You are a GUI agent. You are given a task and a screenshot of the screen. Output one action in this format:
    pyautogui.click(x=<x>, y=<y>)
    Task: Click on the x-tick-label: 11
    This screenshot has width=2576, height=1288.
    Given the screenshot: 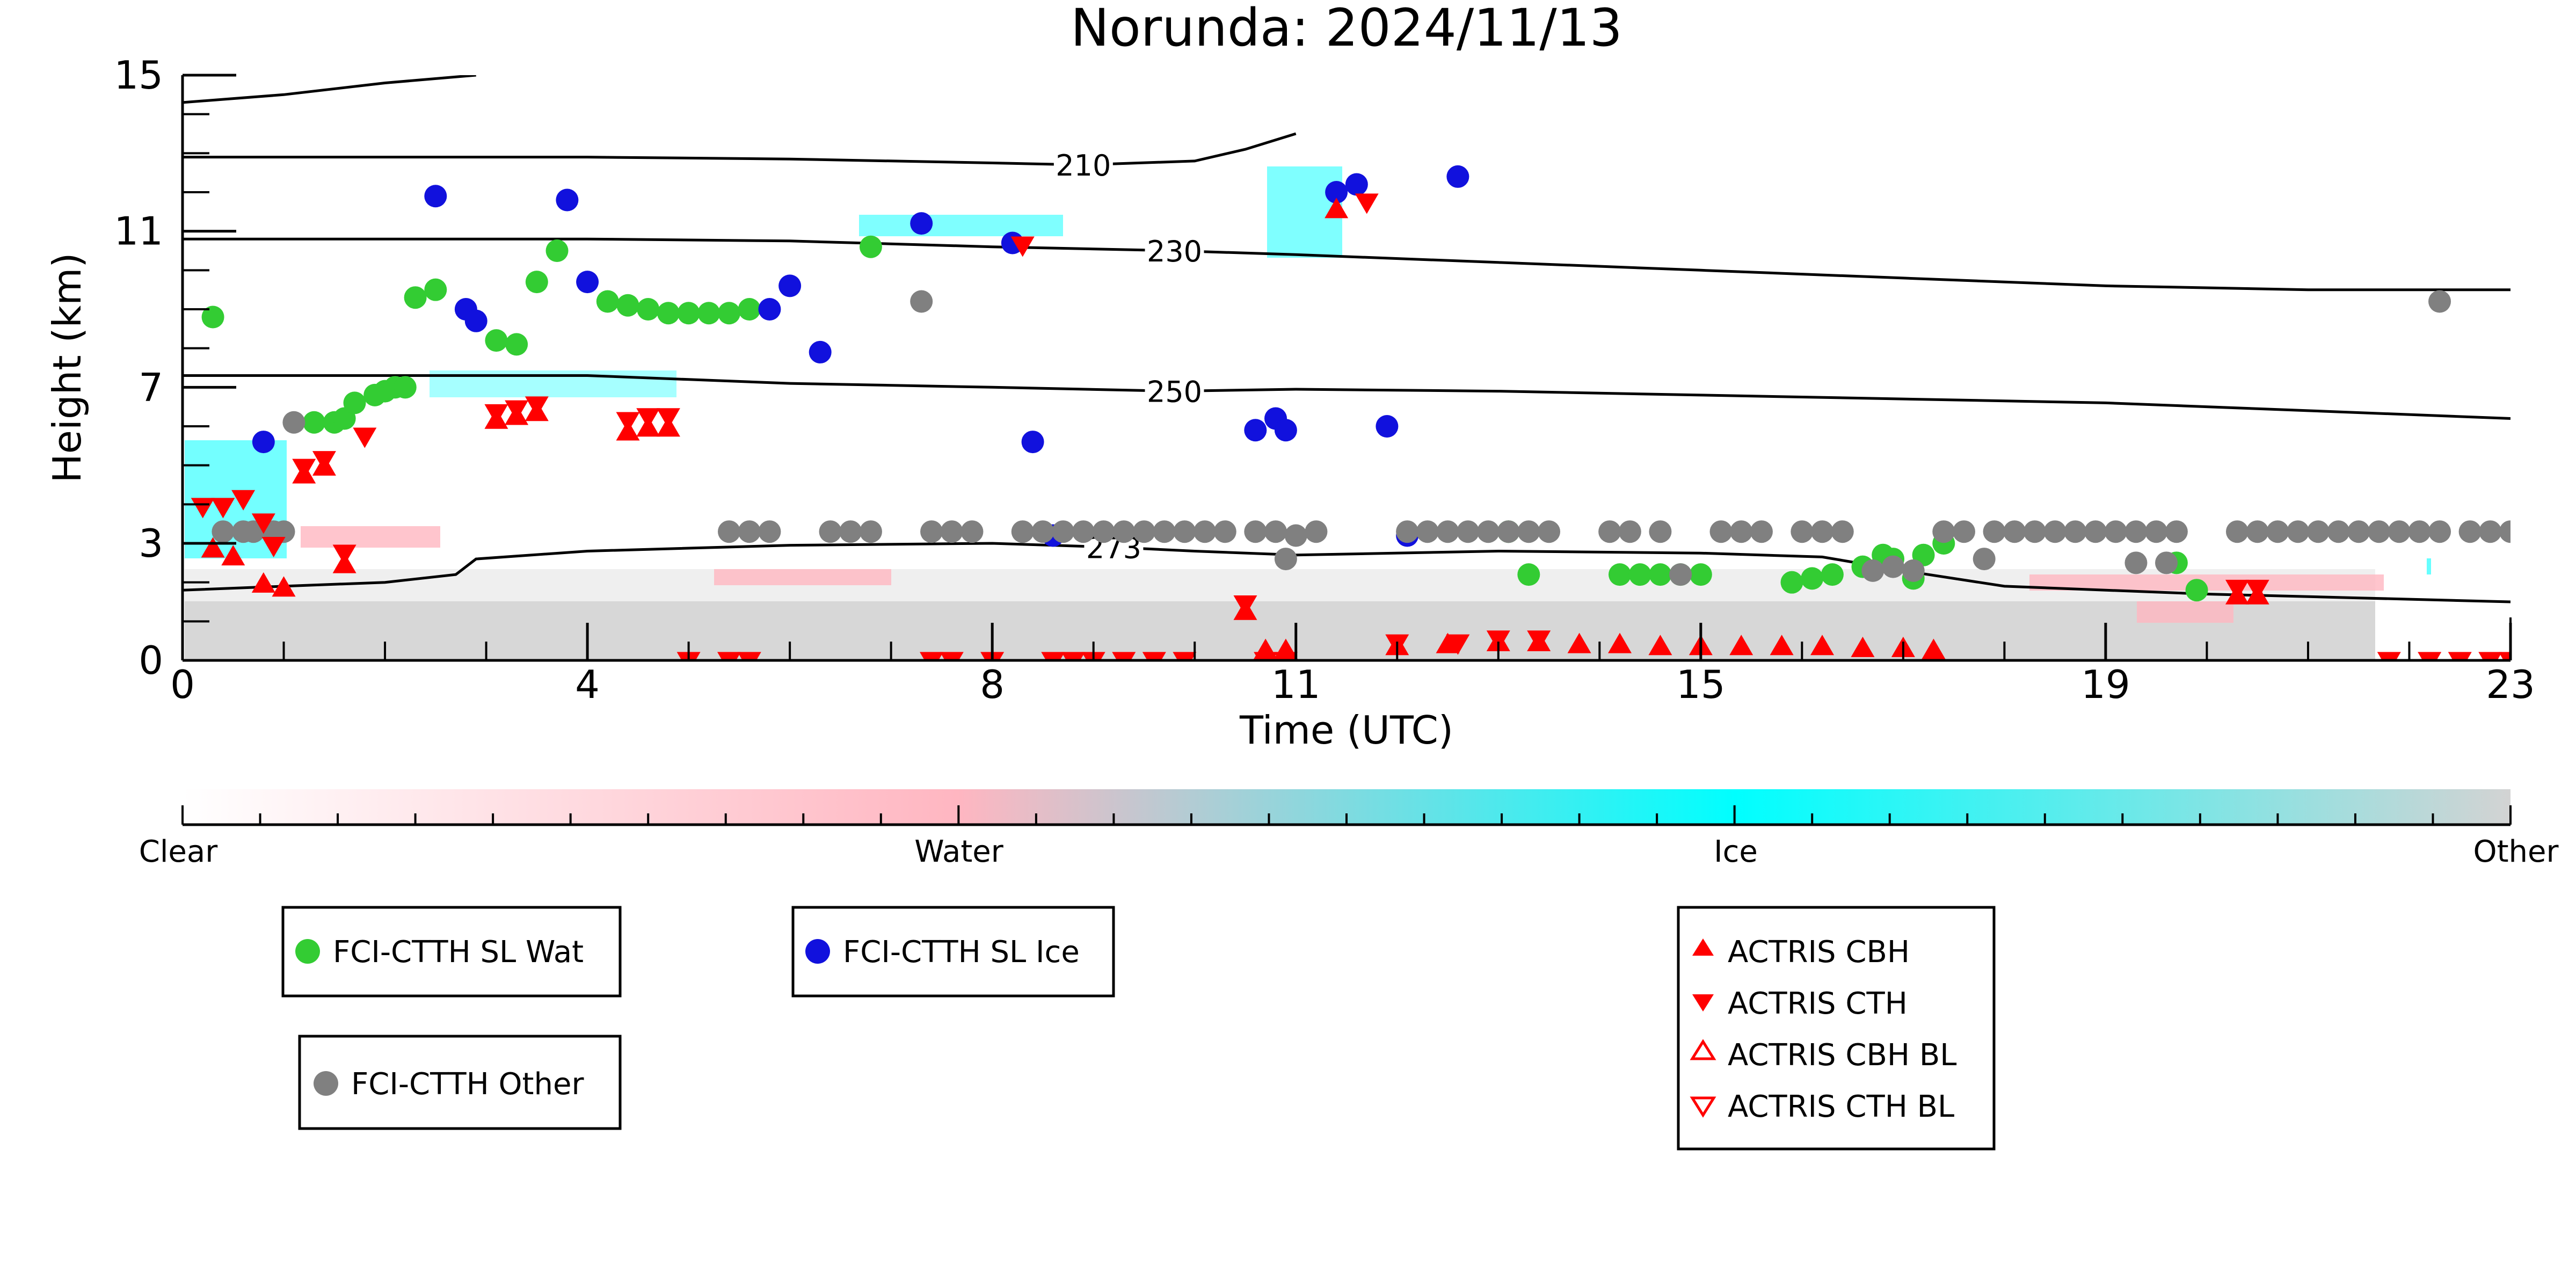 What is the action you would take?
    pyautogui.click(x=1296, y=684)
    